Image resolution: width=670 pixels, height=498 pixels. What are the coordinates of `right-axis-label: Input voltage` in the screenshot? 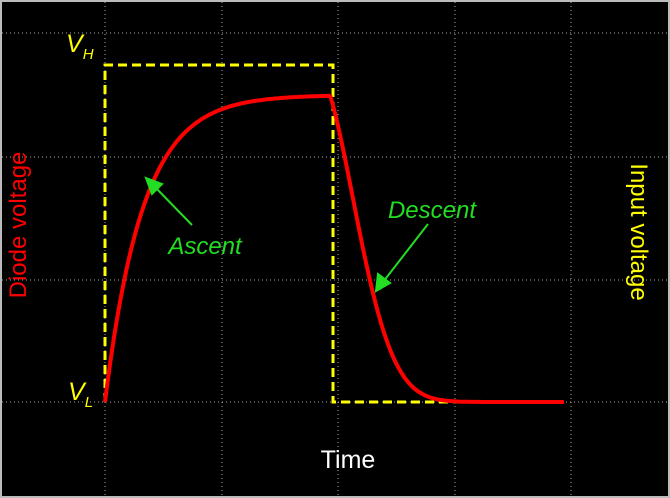 It's located at (638, 231).